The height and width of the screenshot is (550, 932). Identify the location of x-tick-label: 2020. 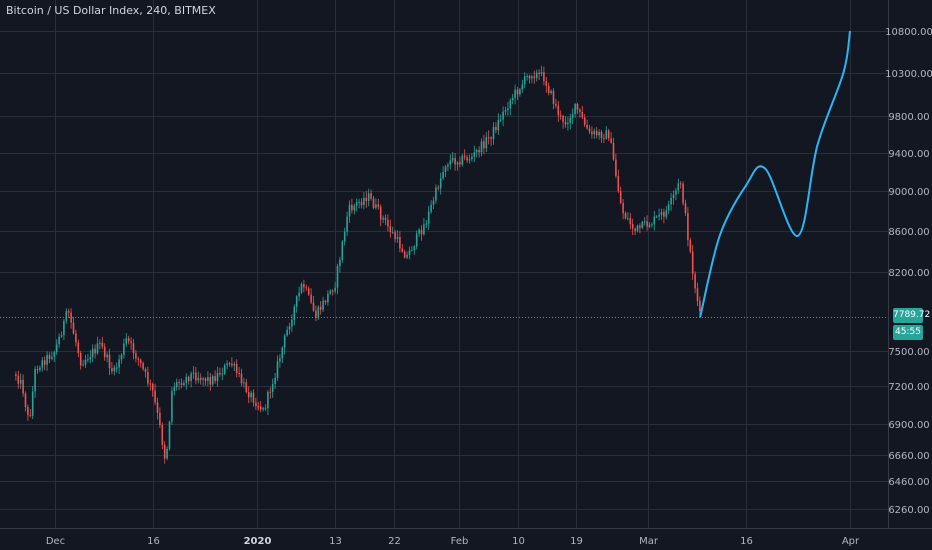
(258, 541).